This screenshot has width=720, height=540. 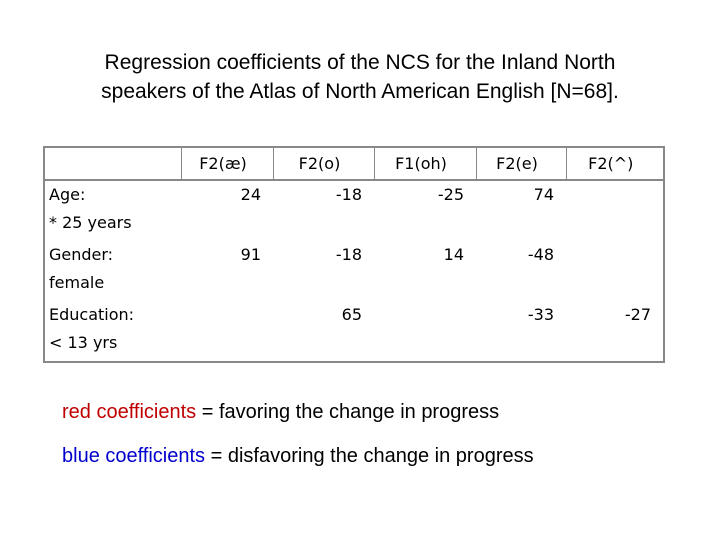 What do you see at coordinates (453, 254) in the screenshot?
I see `coefficient-cell: 14` at bounding box center [453, 254].